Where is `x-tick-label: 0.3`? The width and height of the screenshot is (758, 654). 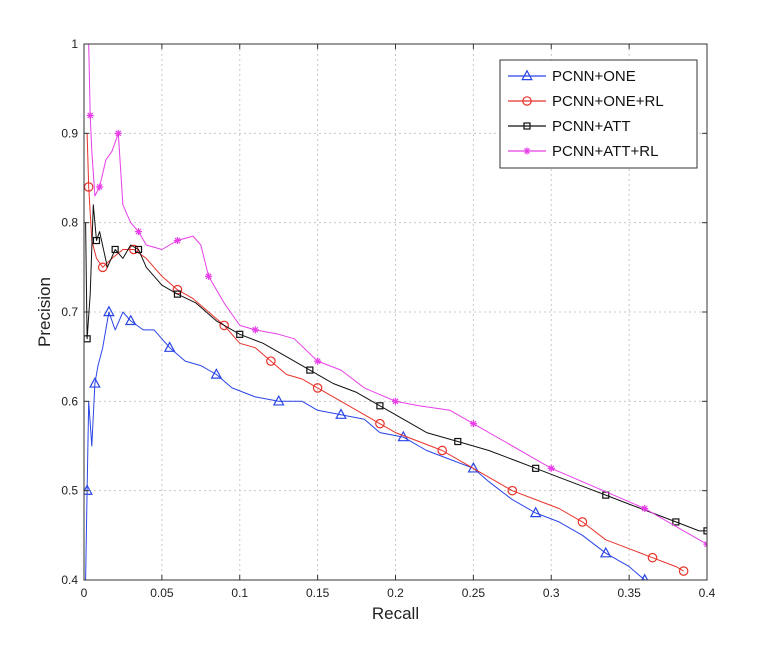
x-tick-label: 0.3 is located at coordinates (551, 593).